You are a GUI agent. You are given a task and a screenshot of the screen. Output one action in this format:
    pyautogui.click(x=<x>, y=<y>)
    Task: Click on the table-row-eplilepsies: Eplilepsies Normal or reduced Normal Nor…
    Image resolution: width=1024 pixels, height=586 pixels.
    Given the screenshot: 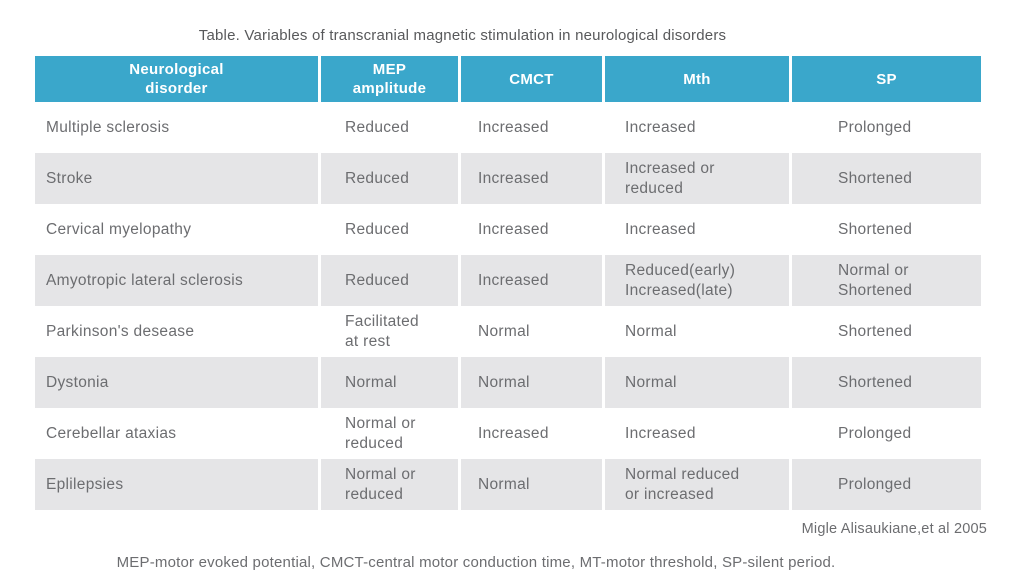 What is the action you would take?
    pyautogui.click(x=508, y=484)
    